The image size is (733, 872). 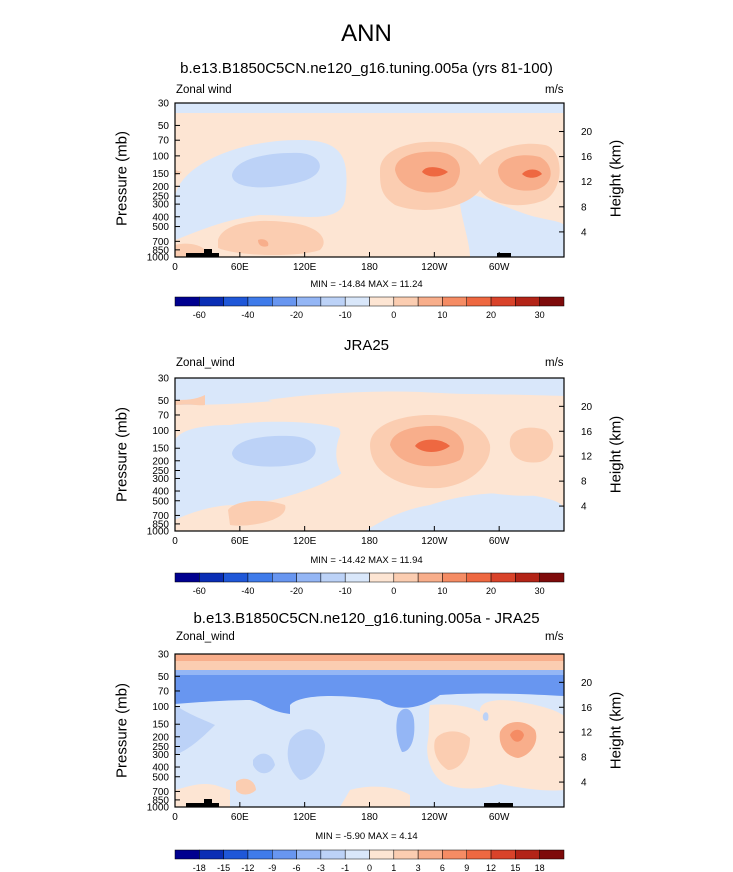 I want to click on colorbar-label: 10, so click(x=442, y=591).